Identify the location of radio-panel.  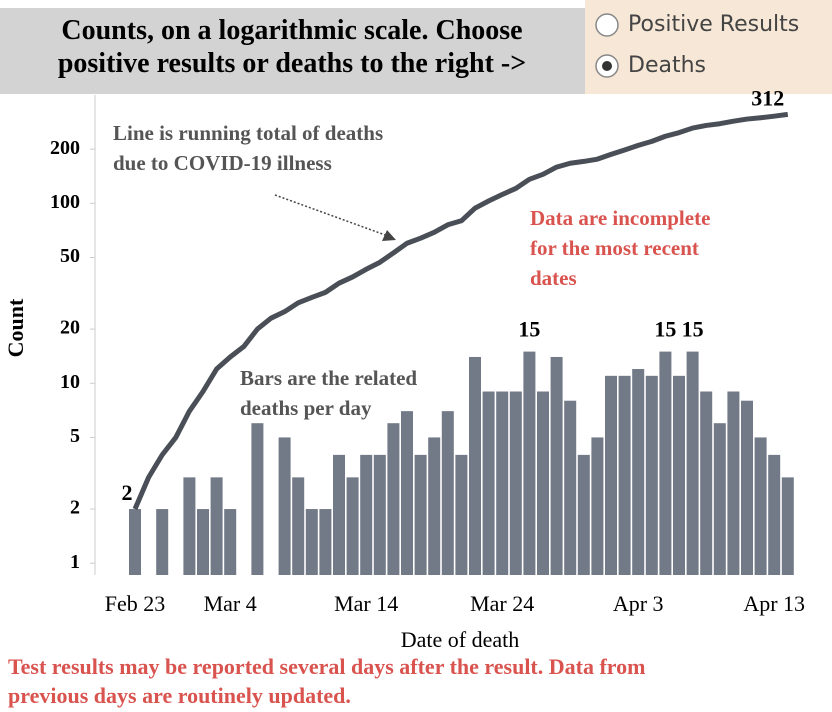
(708, 47).